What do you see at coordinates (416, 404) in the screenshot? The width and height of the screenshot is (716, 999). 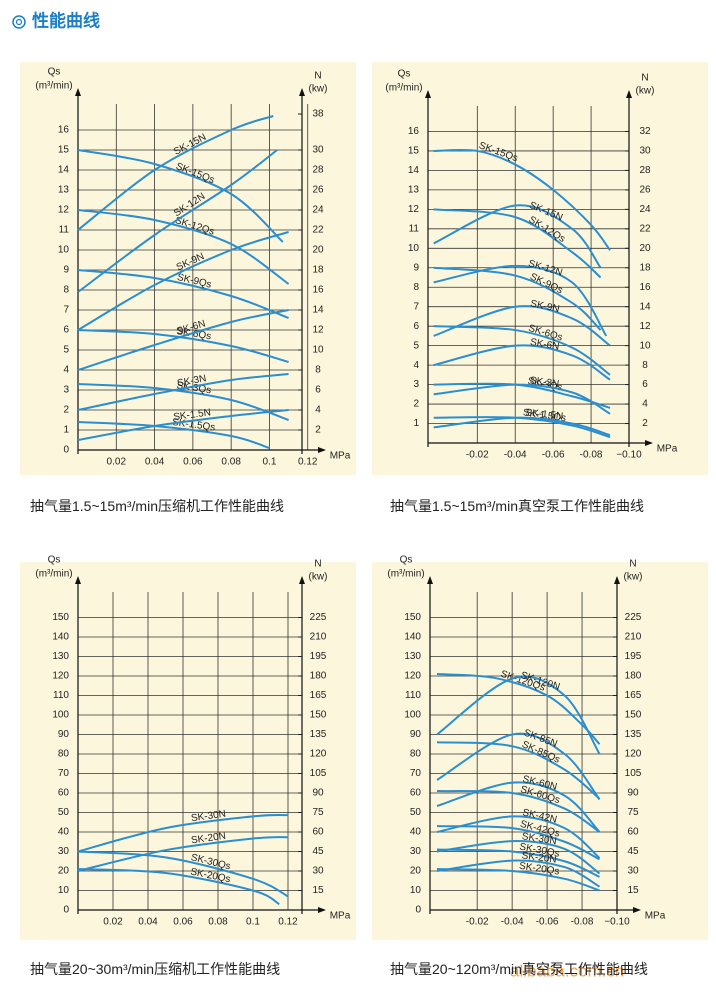 I see `y-tick-label: 2` at bounding box center [416, 404].